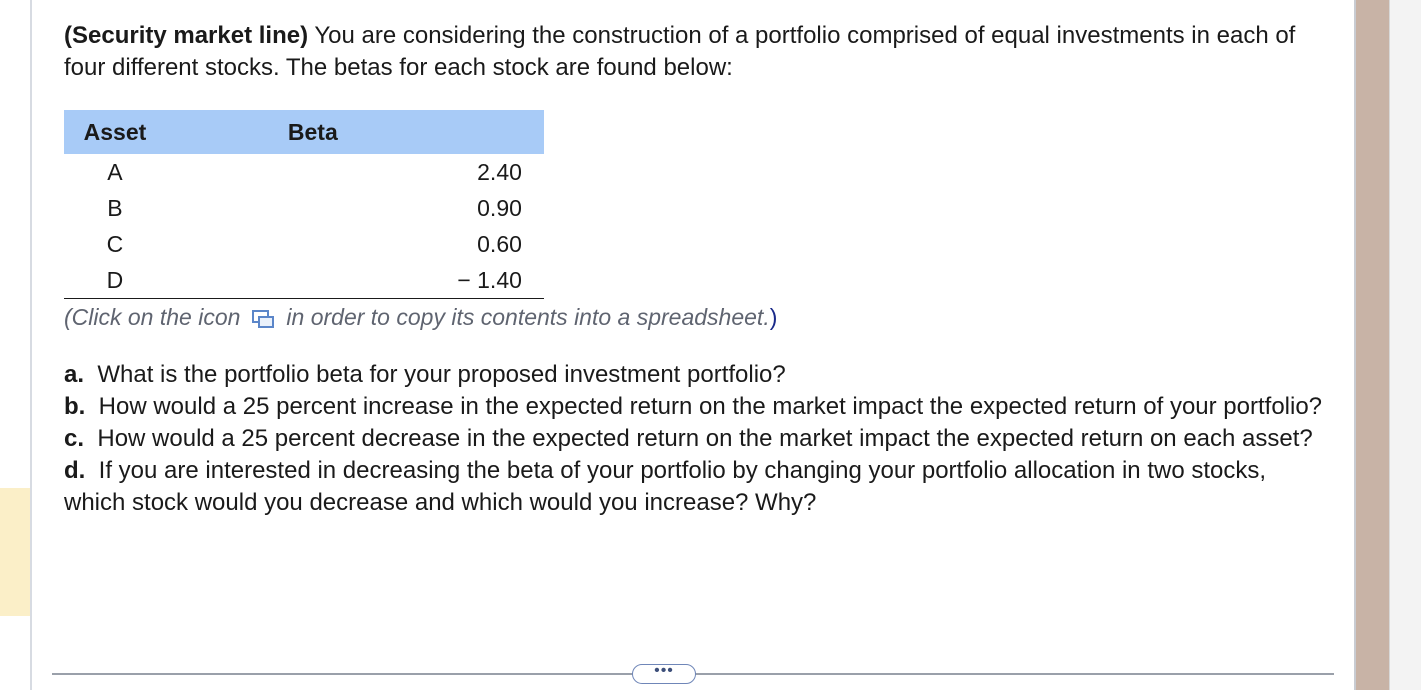  I want to click on beta-value: 2.40, so click(499, 171).